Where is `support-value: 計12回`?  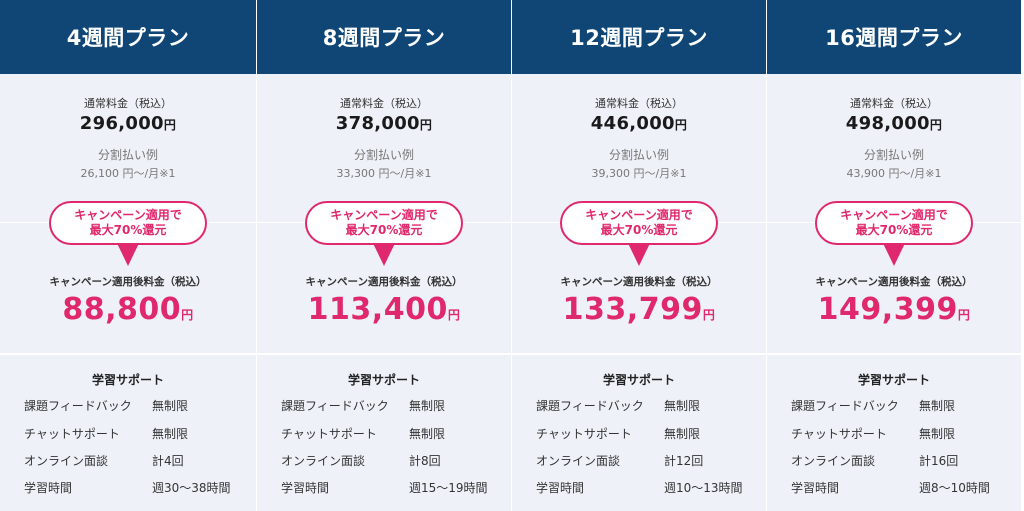 support-value: 計12回 is located at coordinates (684, 461).